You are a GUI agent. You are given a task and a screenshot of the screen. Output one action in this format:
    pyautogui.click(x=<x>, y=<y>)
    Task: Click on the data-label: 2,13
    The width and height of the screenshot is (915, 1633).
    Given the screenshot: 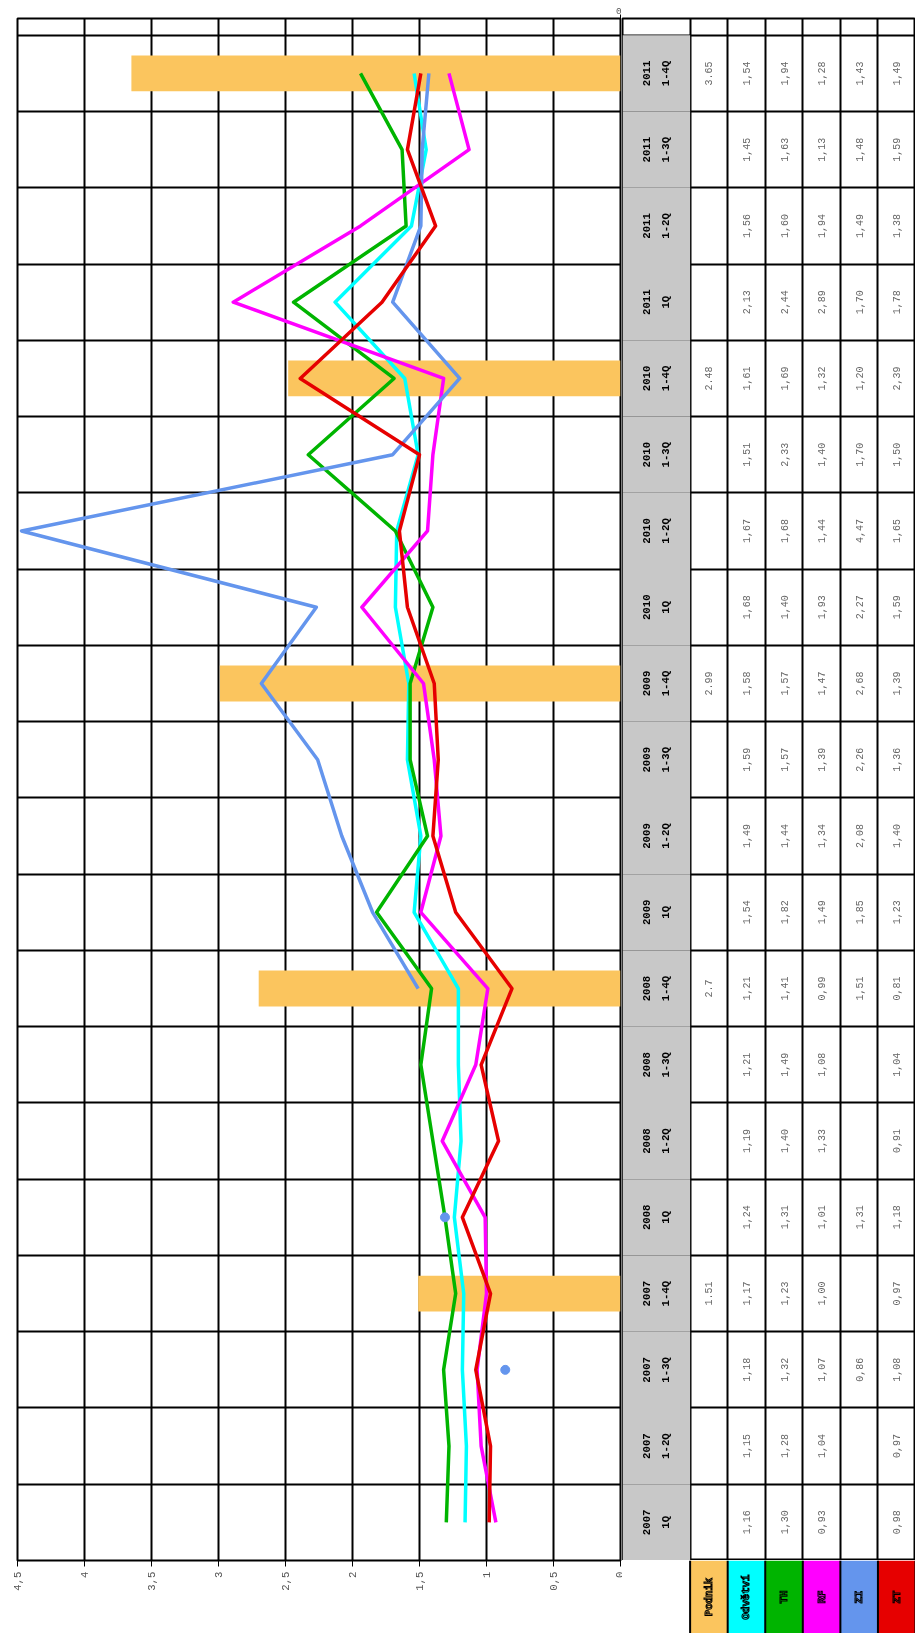 What is the action you would take?
    pyautogui.click(x=747, y=302)
    